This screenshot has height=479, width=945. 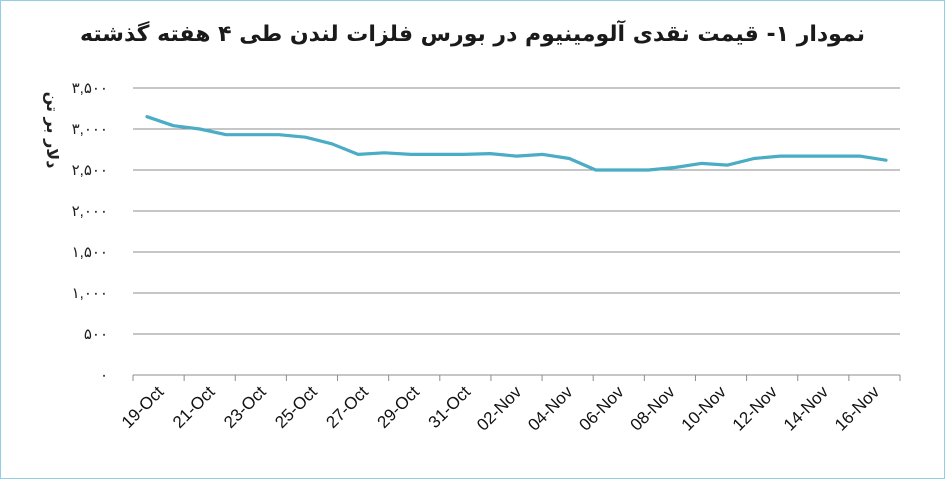 What do you see at coordinates (704, 408) in the screenshot?
I see `x-tick-label: 10-Nov` at bounding box center [704, 408].